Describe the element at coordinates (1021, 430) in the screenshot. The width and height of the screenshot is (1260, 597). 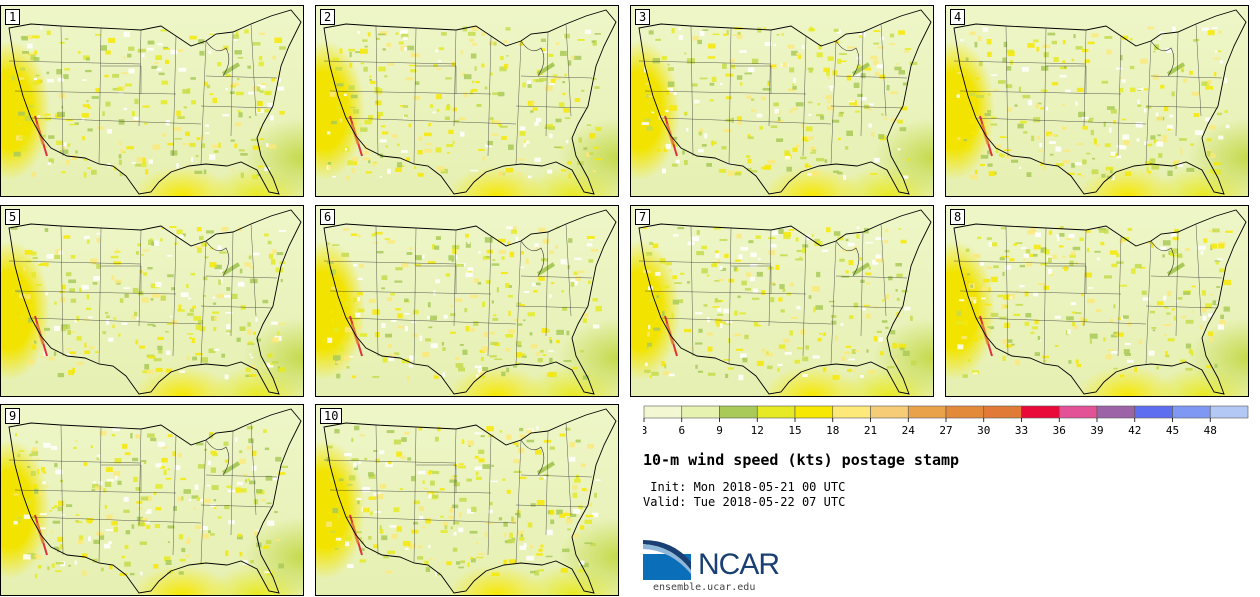
I see `colorbar-tick-label: 33` at that location.